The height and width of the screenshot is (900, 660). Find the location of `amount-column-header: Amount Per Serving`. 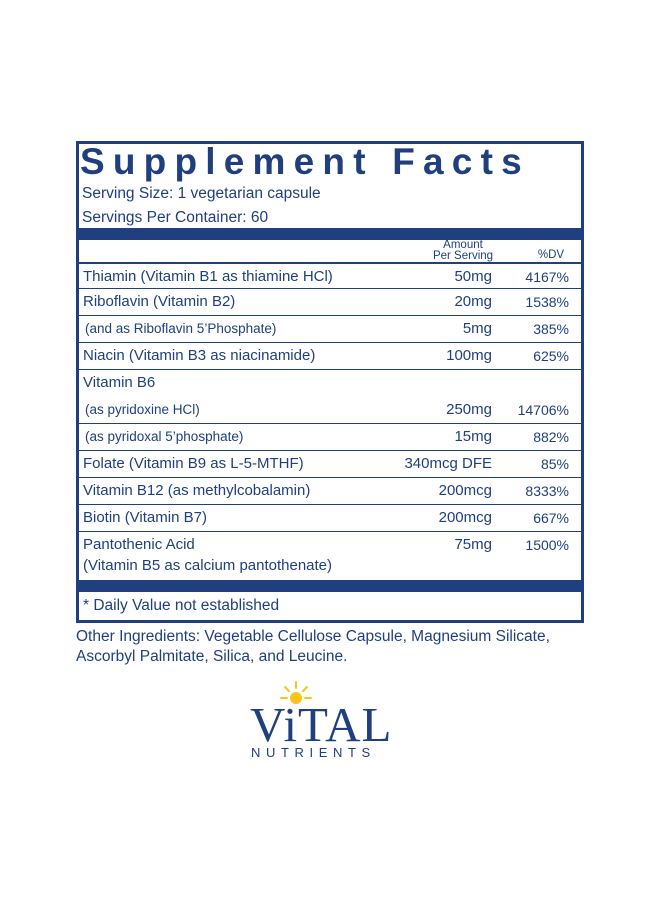

amount-column-header: Amount Per Serving is located at coordinates (463, 250).